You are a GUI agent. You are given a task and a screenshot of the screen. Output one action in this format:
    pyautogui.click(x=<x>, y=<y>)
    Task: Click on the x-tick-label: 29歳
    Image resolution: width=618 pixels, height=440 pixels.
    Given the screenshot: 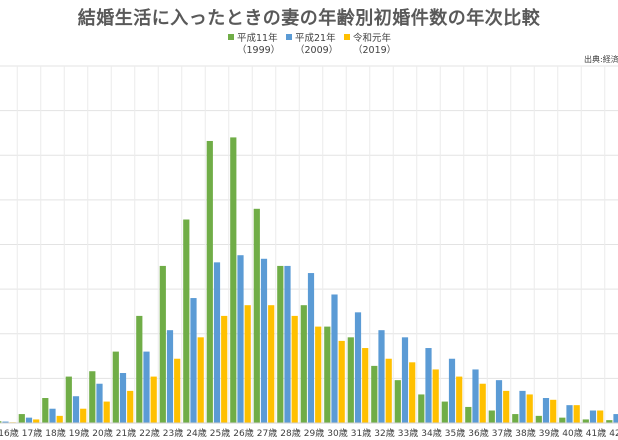 What is the action you would take?
    pyautogui.click(x=314, y=433)
    